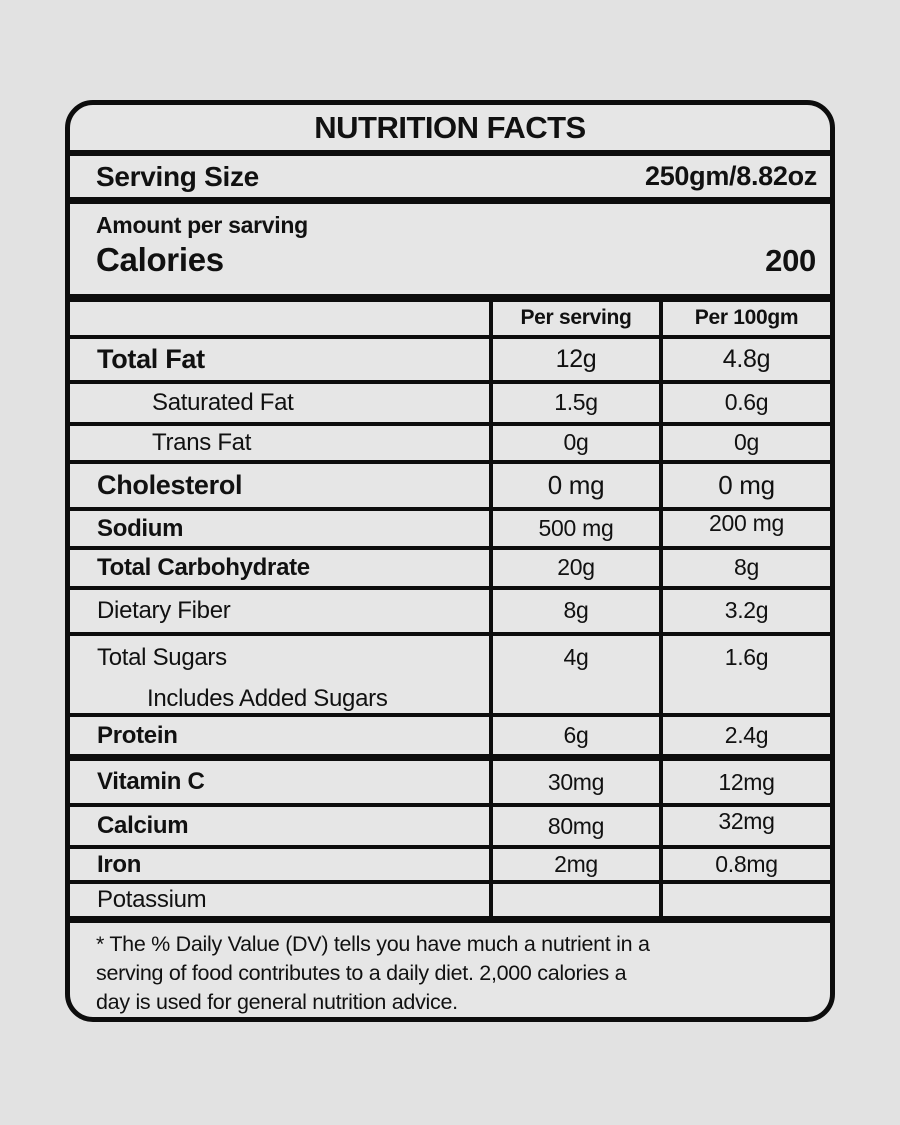  Describe the element at coordinates (164, 610) in the screenshot. I see `nutrient-name: Dietary Fiber` at that location.